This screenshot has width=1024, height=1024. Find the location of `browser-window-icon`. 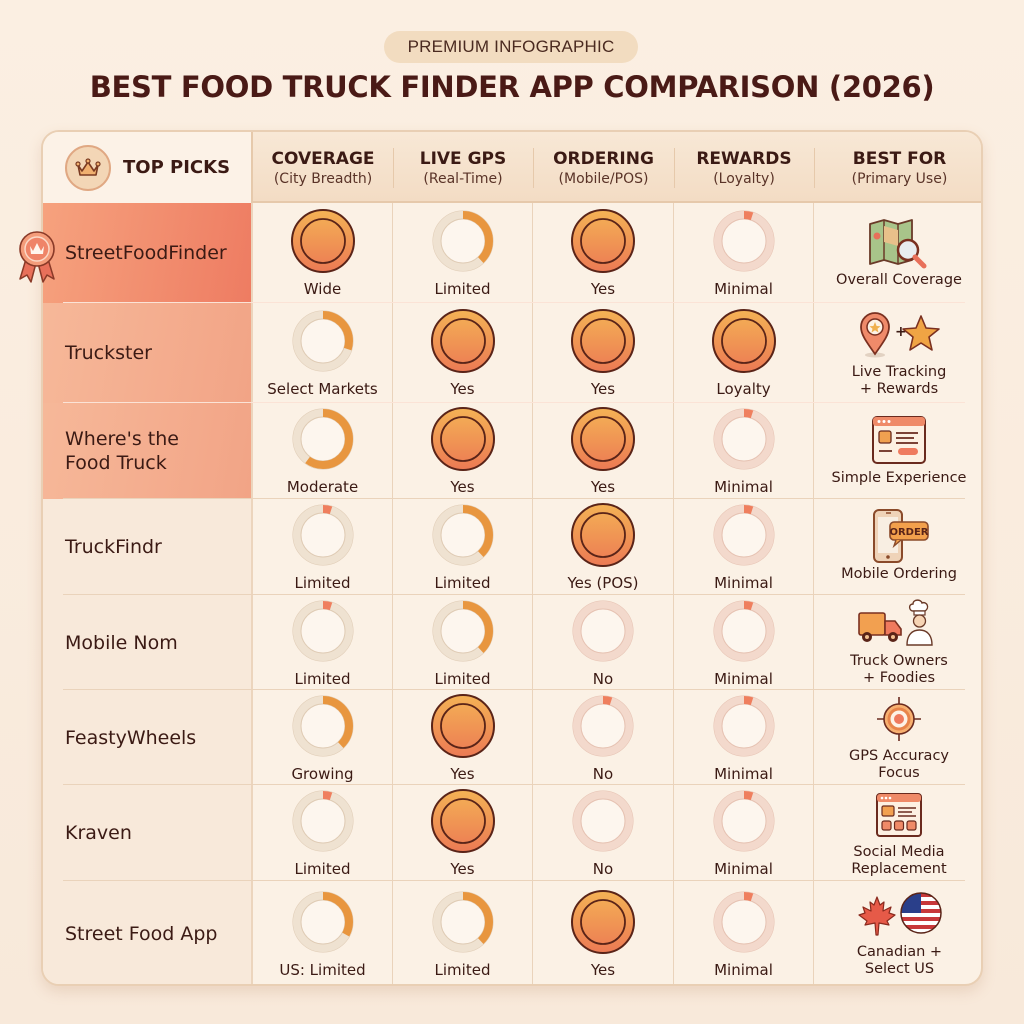

browser-window-icon is located at coordinates (899, 441).